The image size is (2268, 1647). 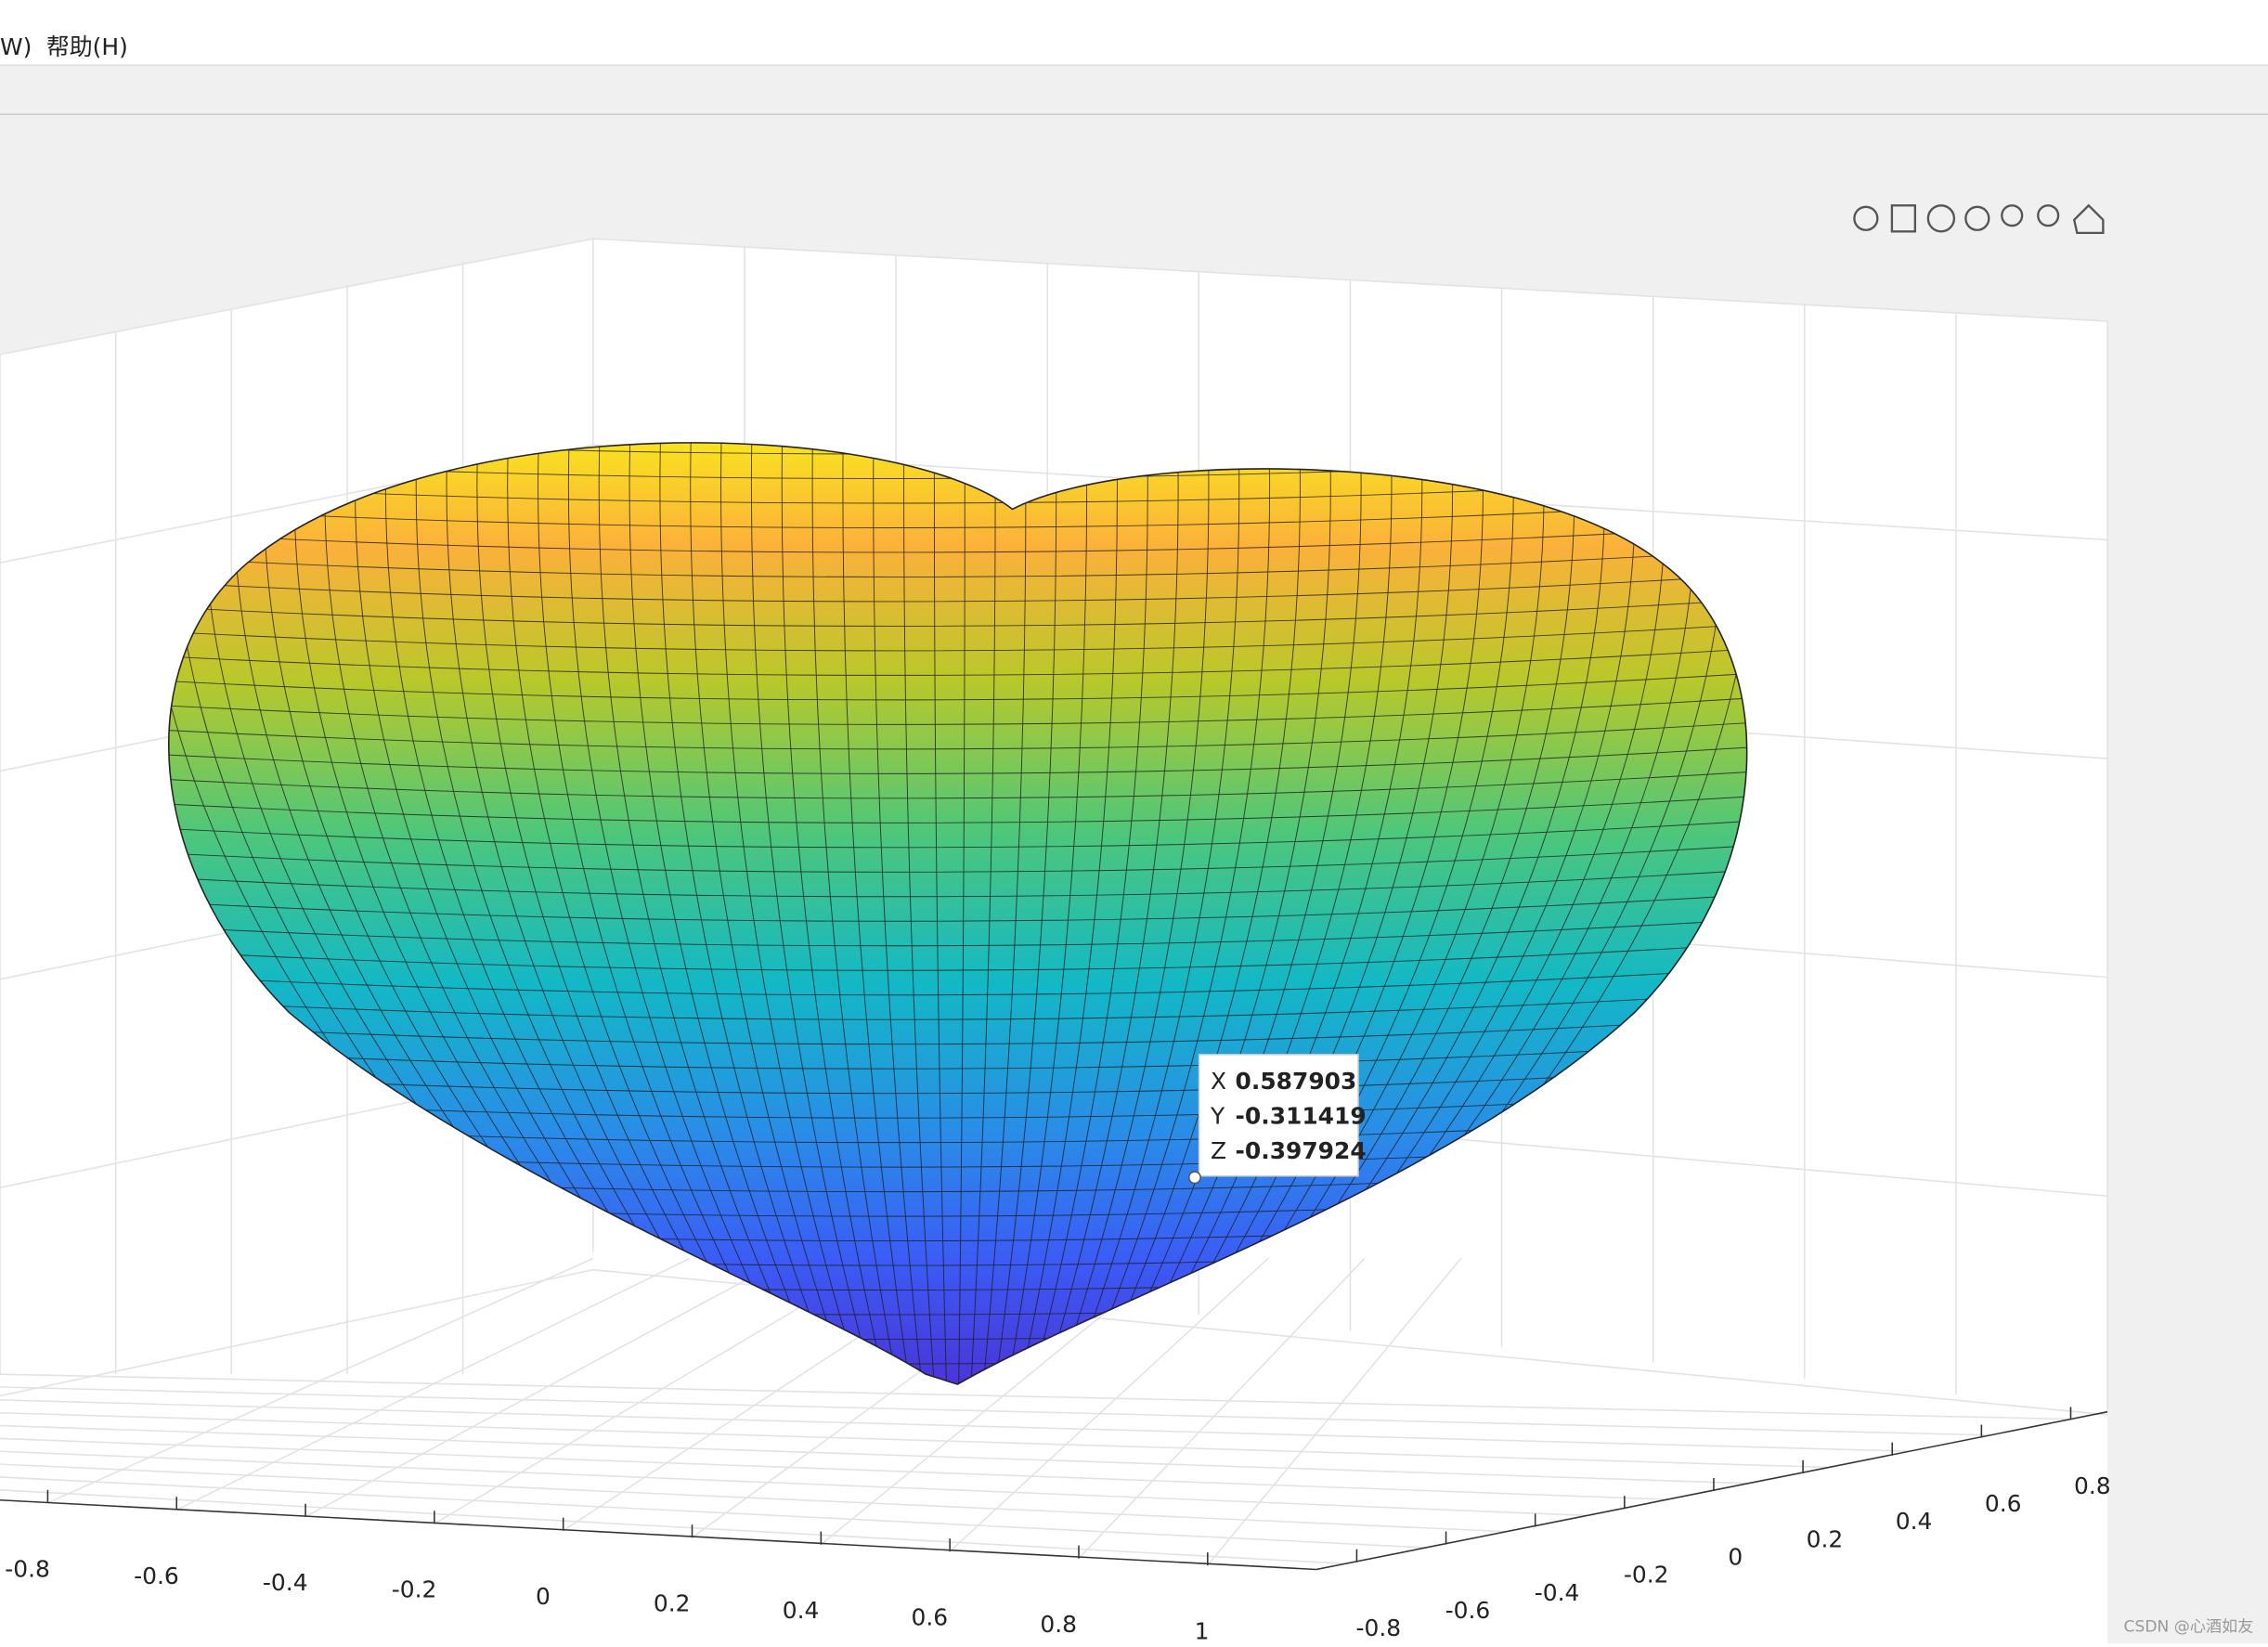 What do you see at coordinates (2003, 1503) in the screenshot?
I see `y-tick-label: 0.6` at bounding box center [2003, 1503].